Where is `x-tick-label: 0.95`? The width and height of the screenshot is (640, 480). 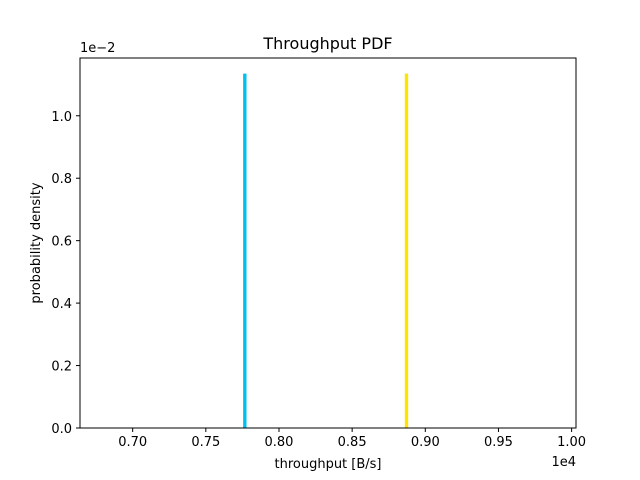 x-tick-label: 0.95 is located at coordinates (498, 442).